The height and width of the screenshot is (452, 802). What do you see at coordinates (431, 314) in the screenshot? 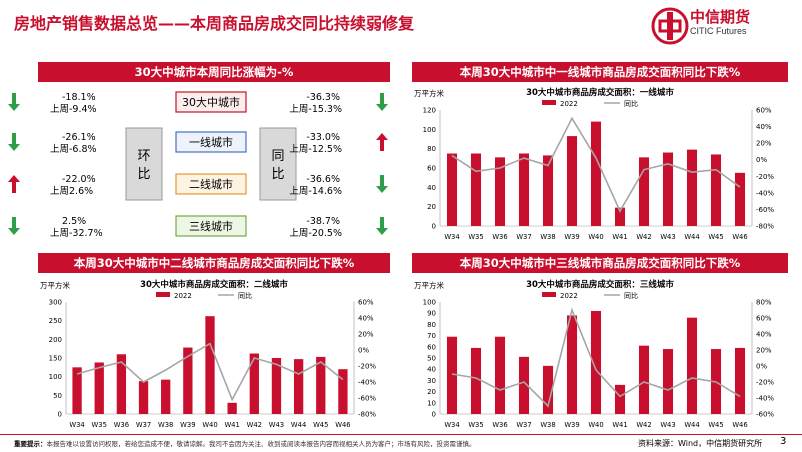
I see `left-tick-label: 90` at bounding box center [431, 314].